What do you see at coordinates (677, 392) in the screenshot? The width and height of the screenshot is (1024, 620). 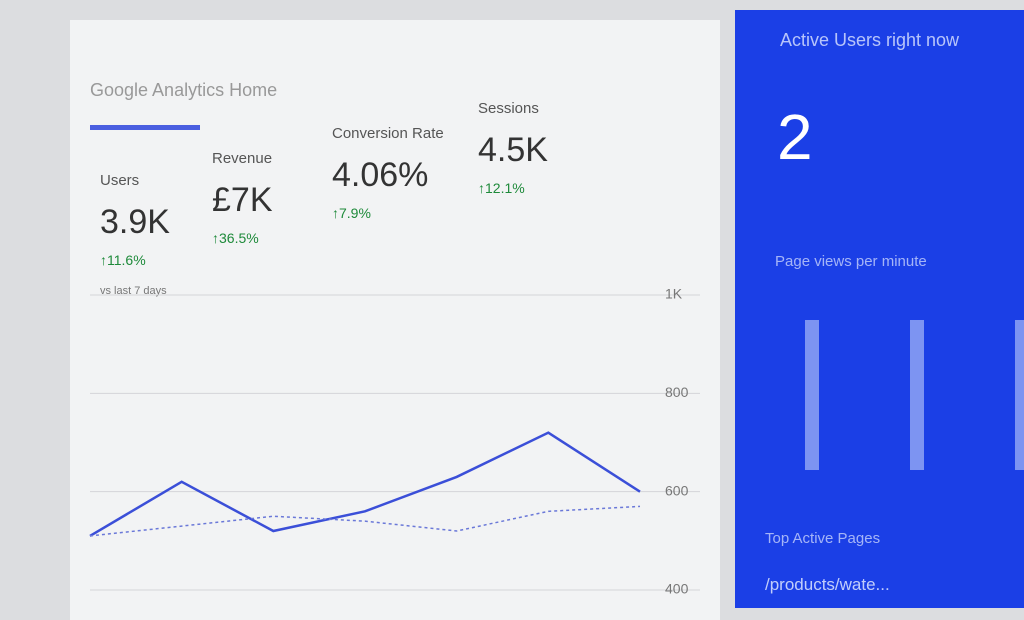 I see `y-tick-label: 800` at bounding box center [677, 392].